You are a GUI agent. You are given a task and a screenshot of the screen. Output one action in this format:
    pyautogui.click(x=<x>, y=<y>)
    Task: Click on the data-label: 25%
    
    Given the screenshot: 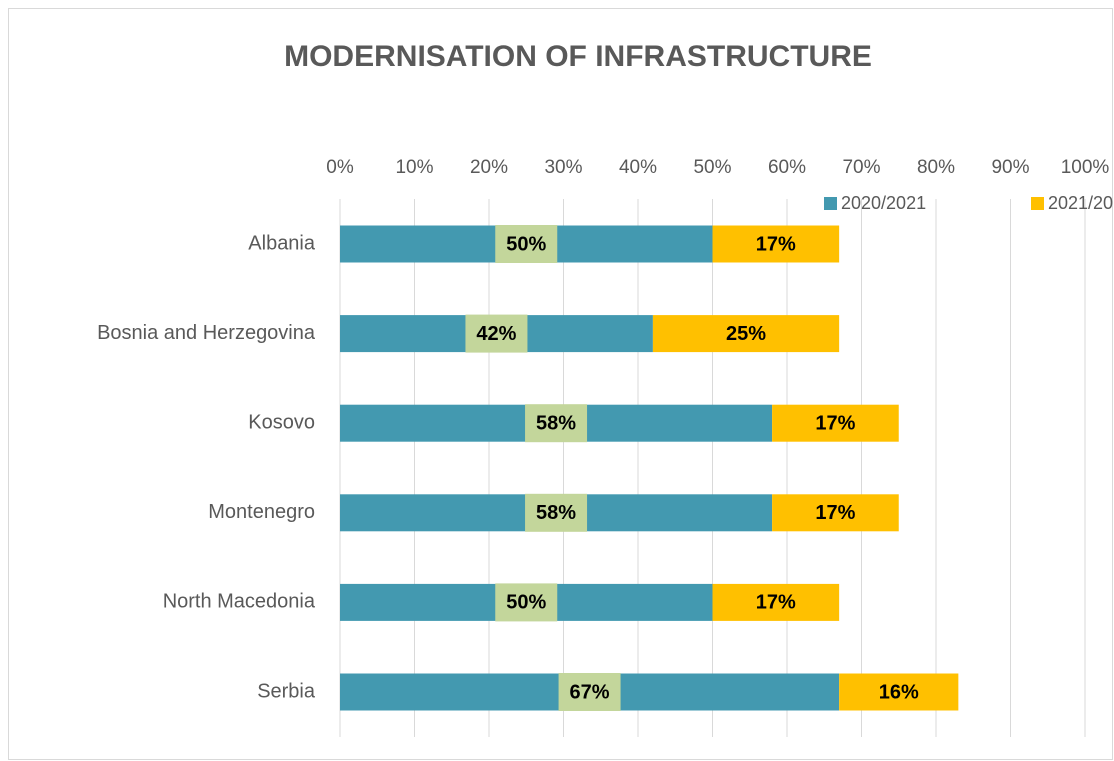 What is the action you would take?
    pyautogui.click(x=746, y=334)
    